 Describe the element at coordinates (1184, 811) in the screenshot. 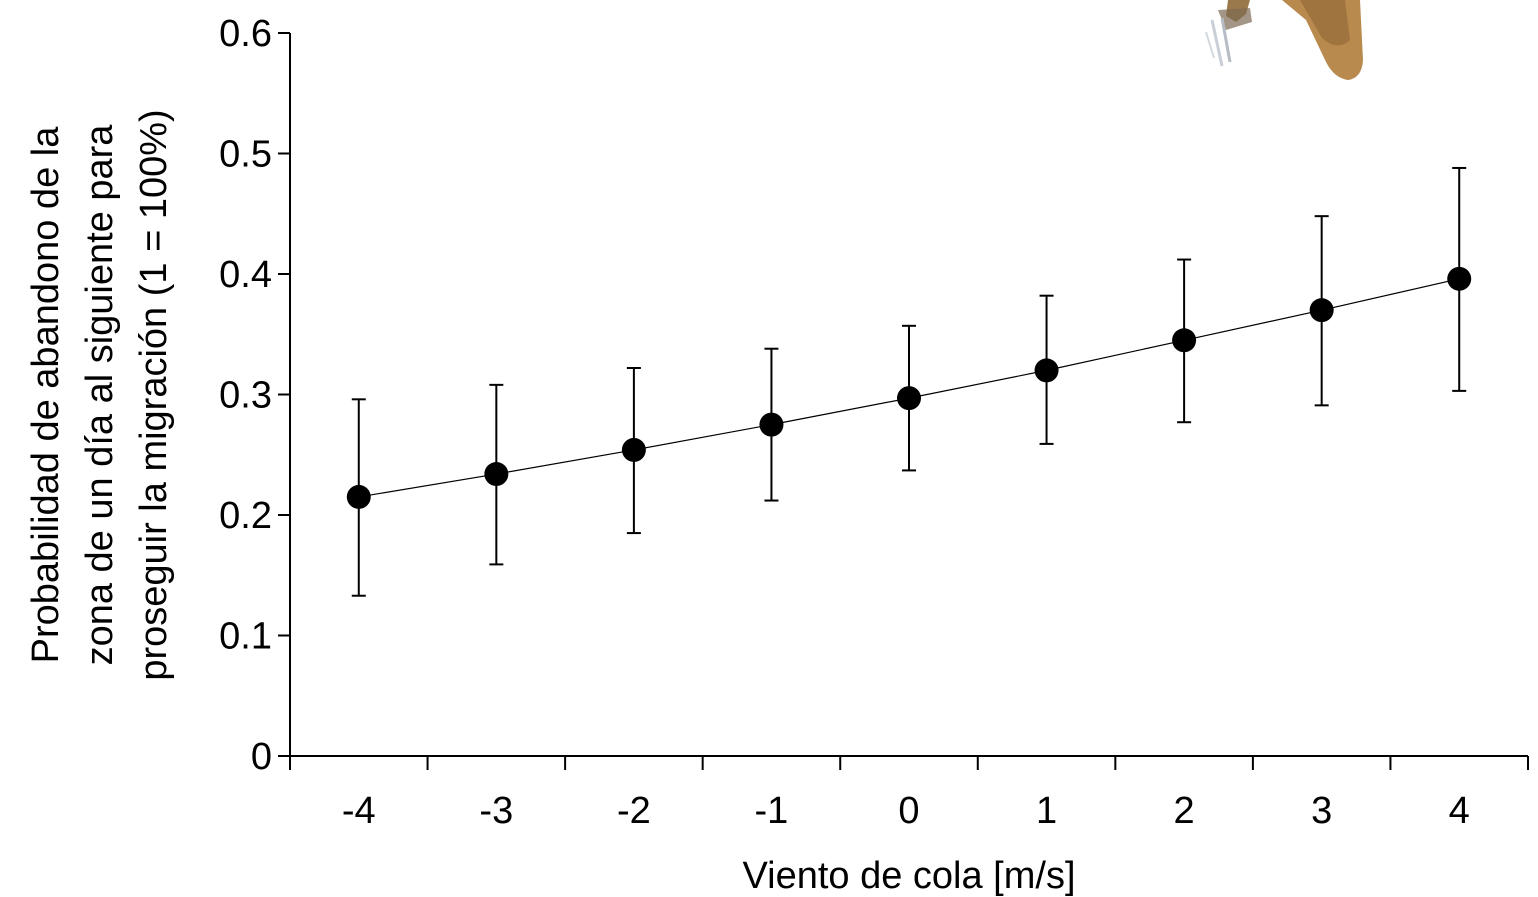

I see `x-tick-label: 2` at that location.